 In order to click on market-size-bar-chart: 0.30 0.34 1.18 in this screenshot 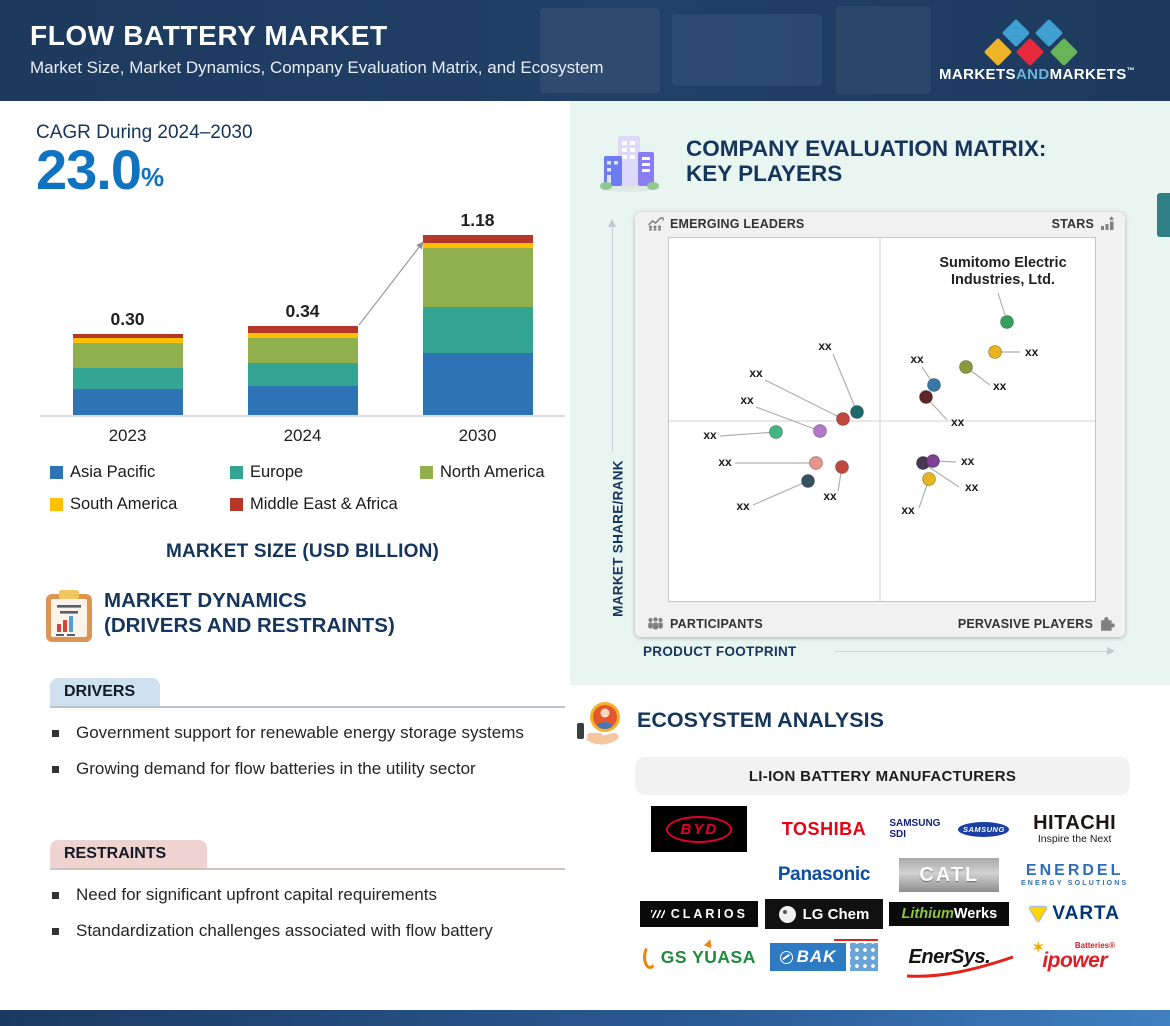, I will do `click(302, 312)`.